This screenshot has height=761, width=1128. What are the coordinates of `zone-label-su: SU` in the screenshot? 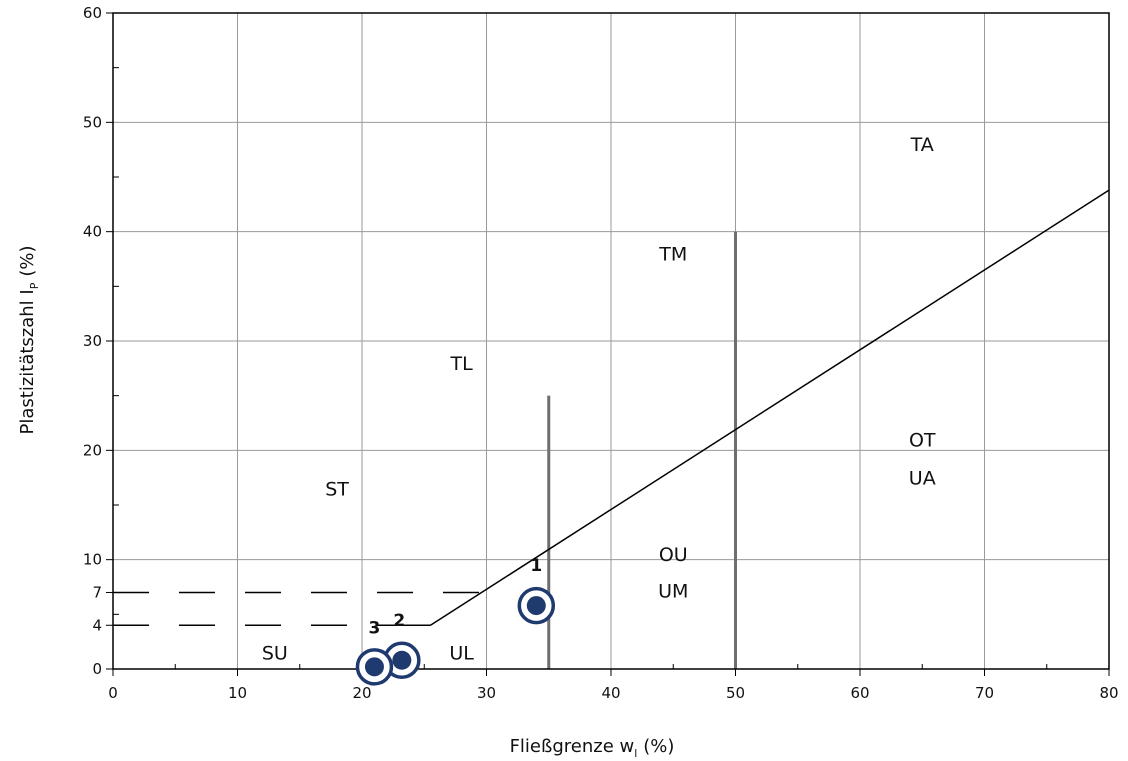 It's located at (275, 654).